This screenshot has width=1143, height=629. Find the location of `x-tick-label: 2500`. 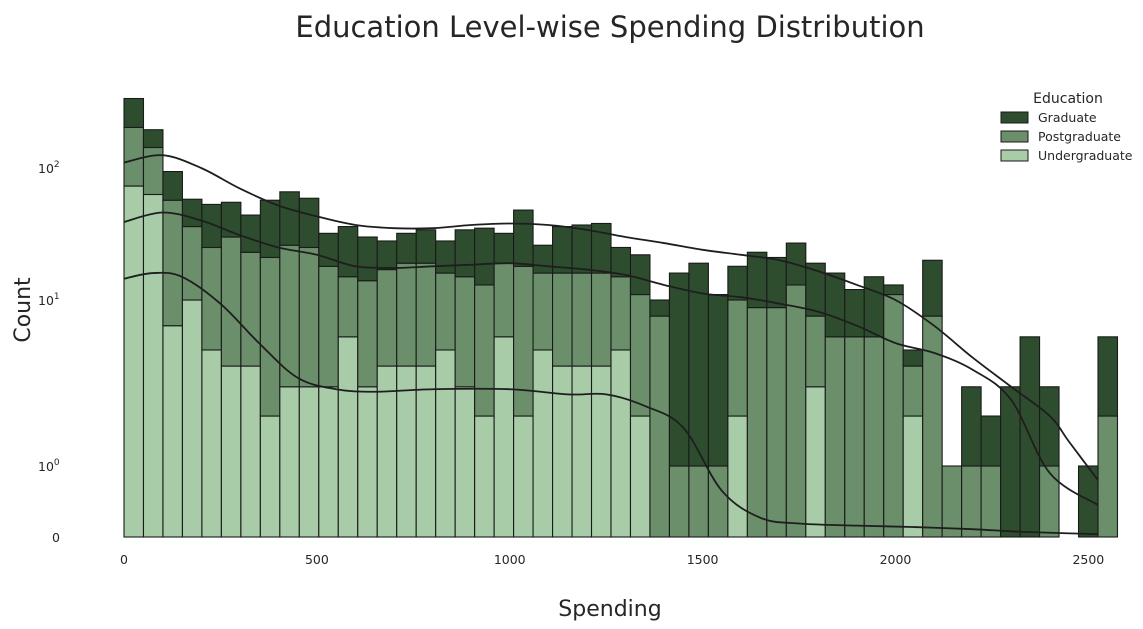

x-tick-label: 2500 is located at coordinates (1088, 559).